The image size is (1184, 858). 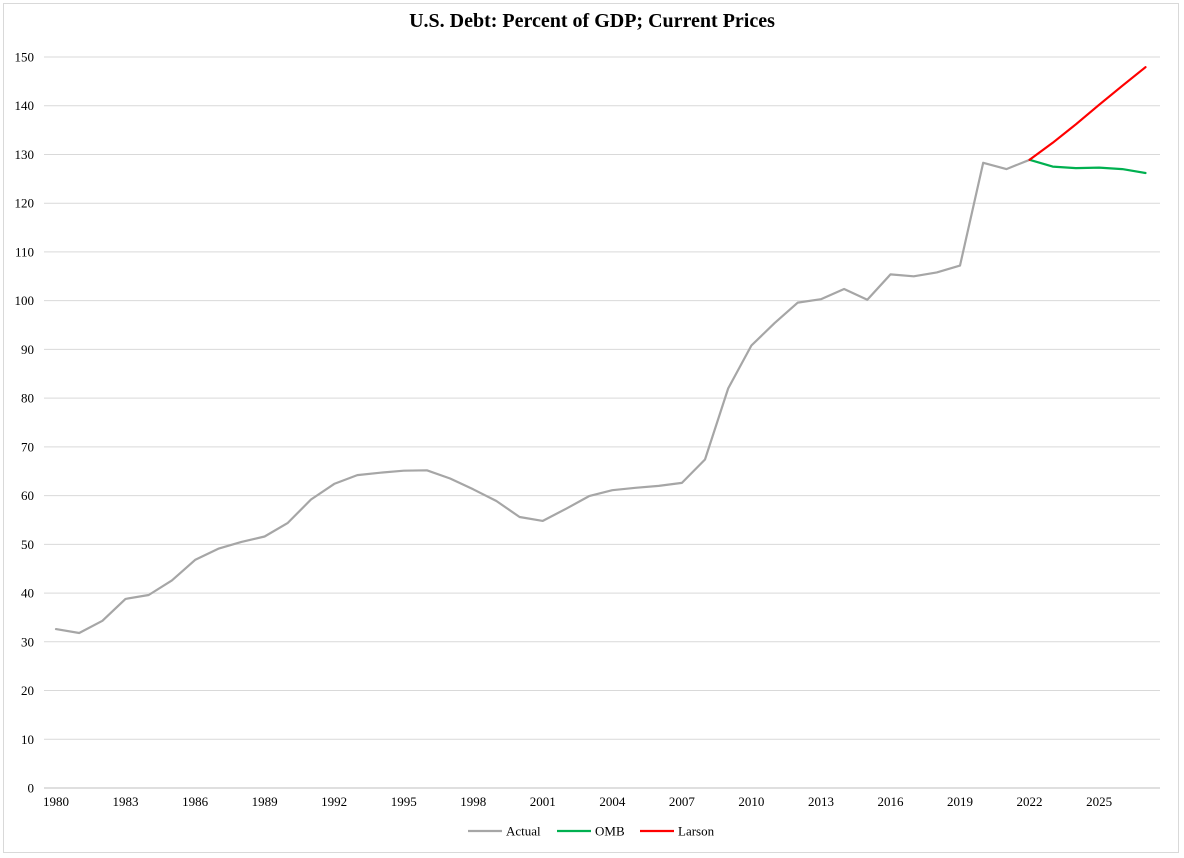 What do you see at coordinates (751, 801) in the screenshot?
I see `x-tick-label: 2010` at bounding box center [751, 801].